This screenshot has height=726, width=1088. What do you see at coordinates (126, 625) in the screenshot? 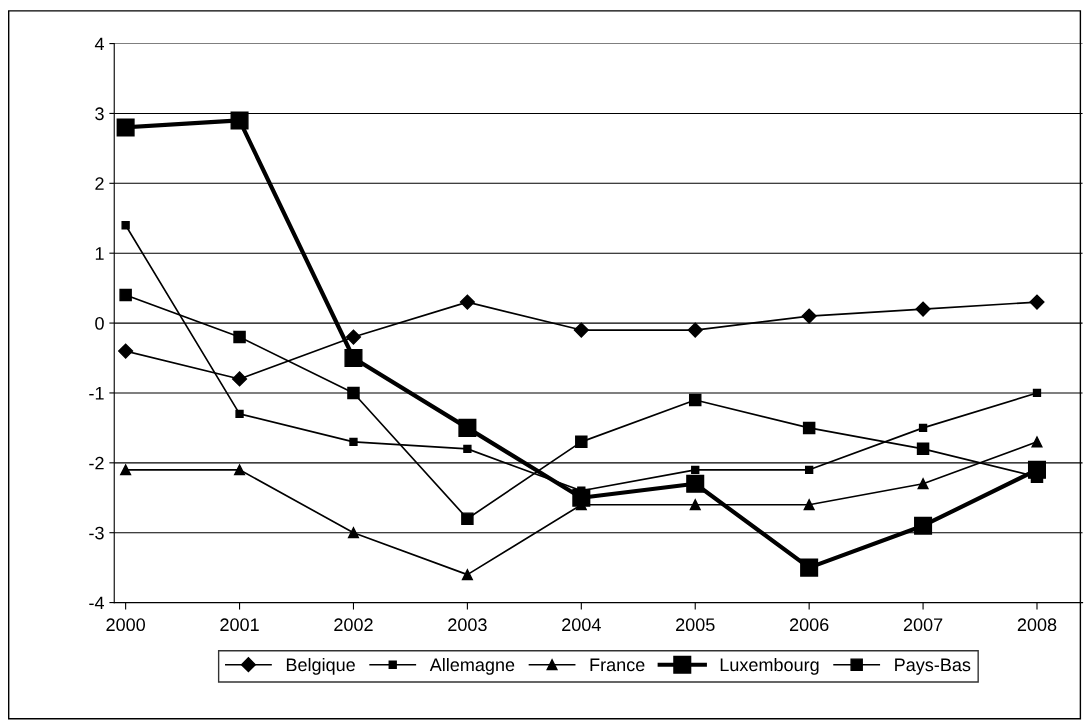
I see `x-tick-label: 2000` at bounding box center [126, 625].